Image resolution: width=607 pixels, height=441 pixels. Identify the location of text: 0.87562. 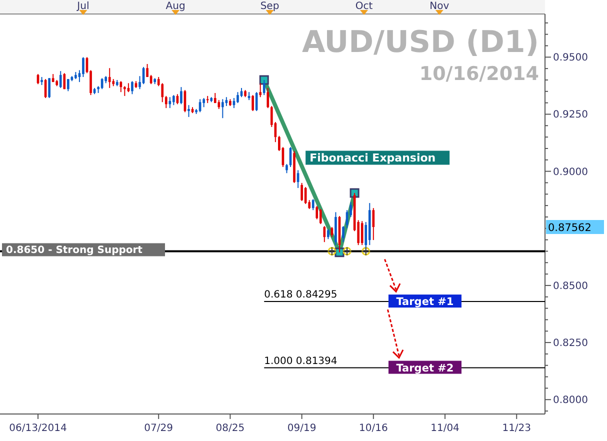
(570, 228).